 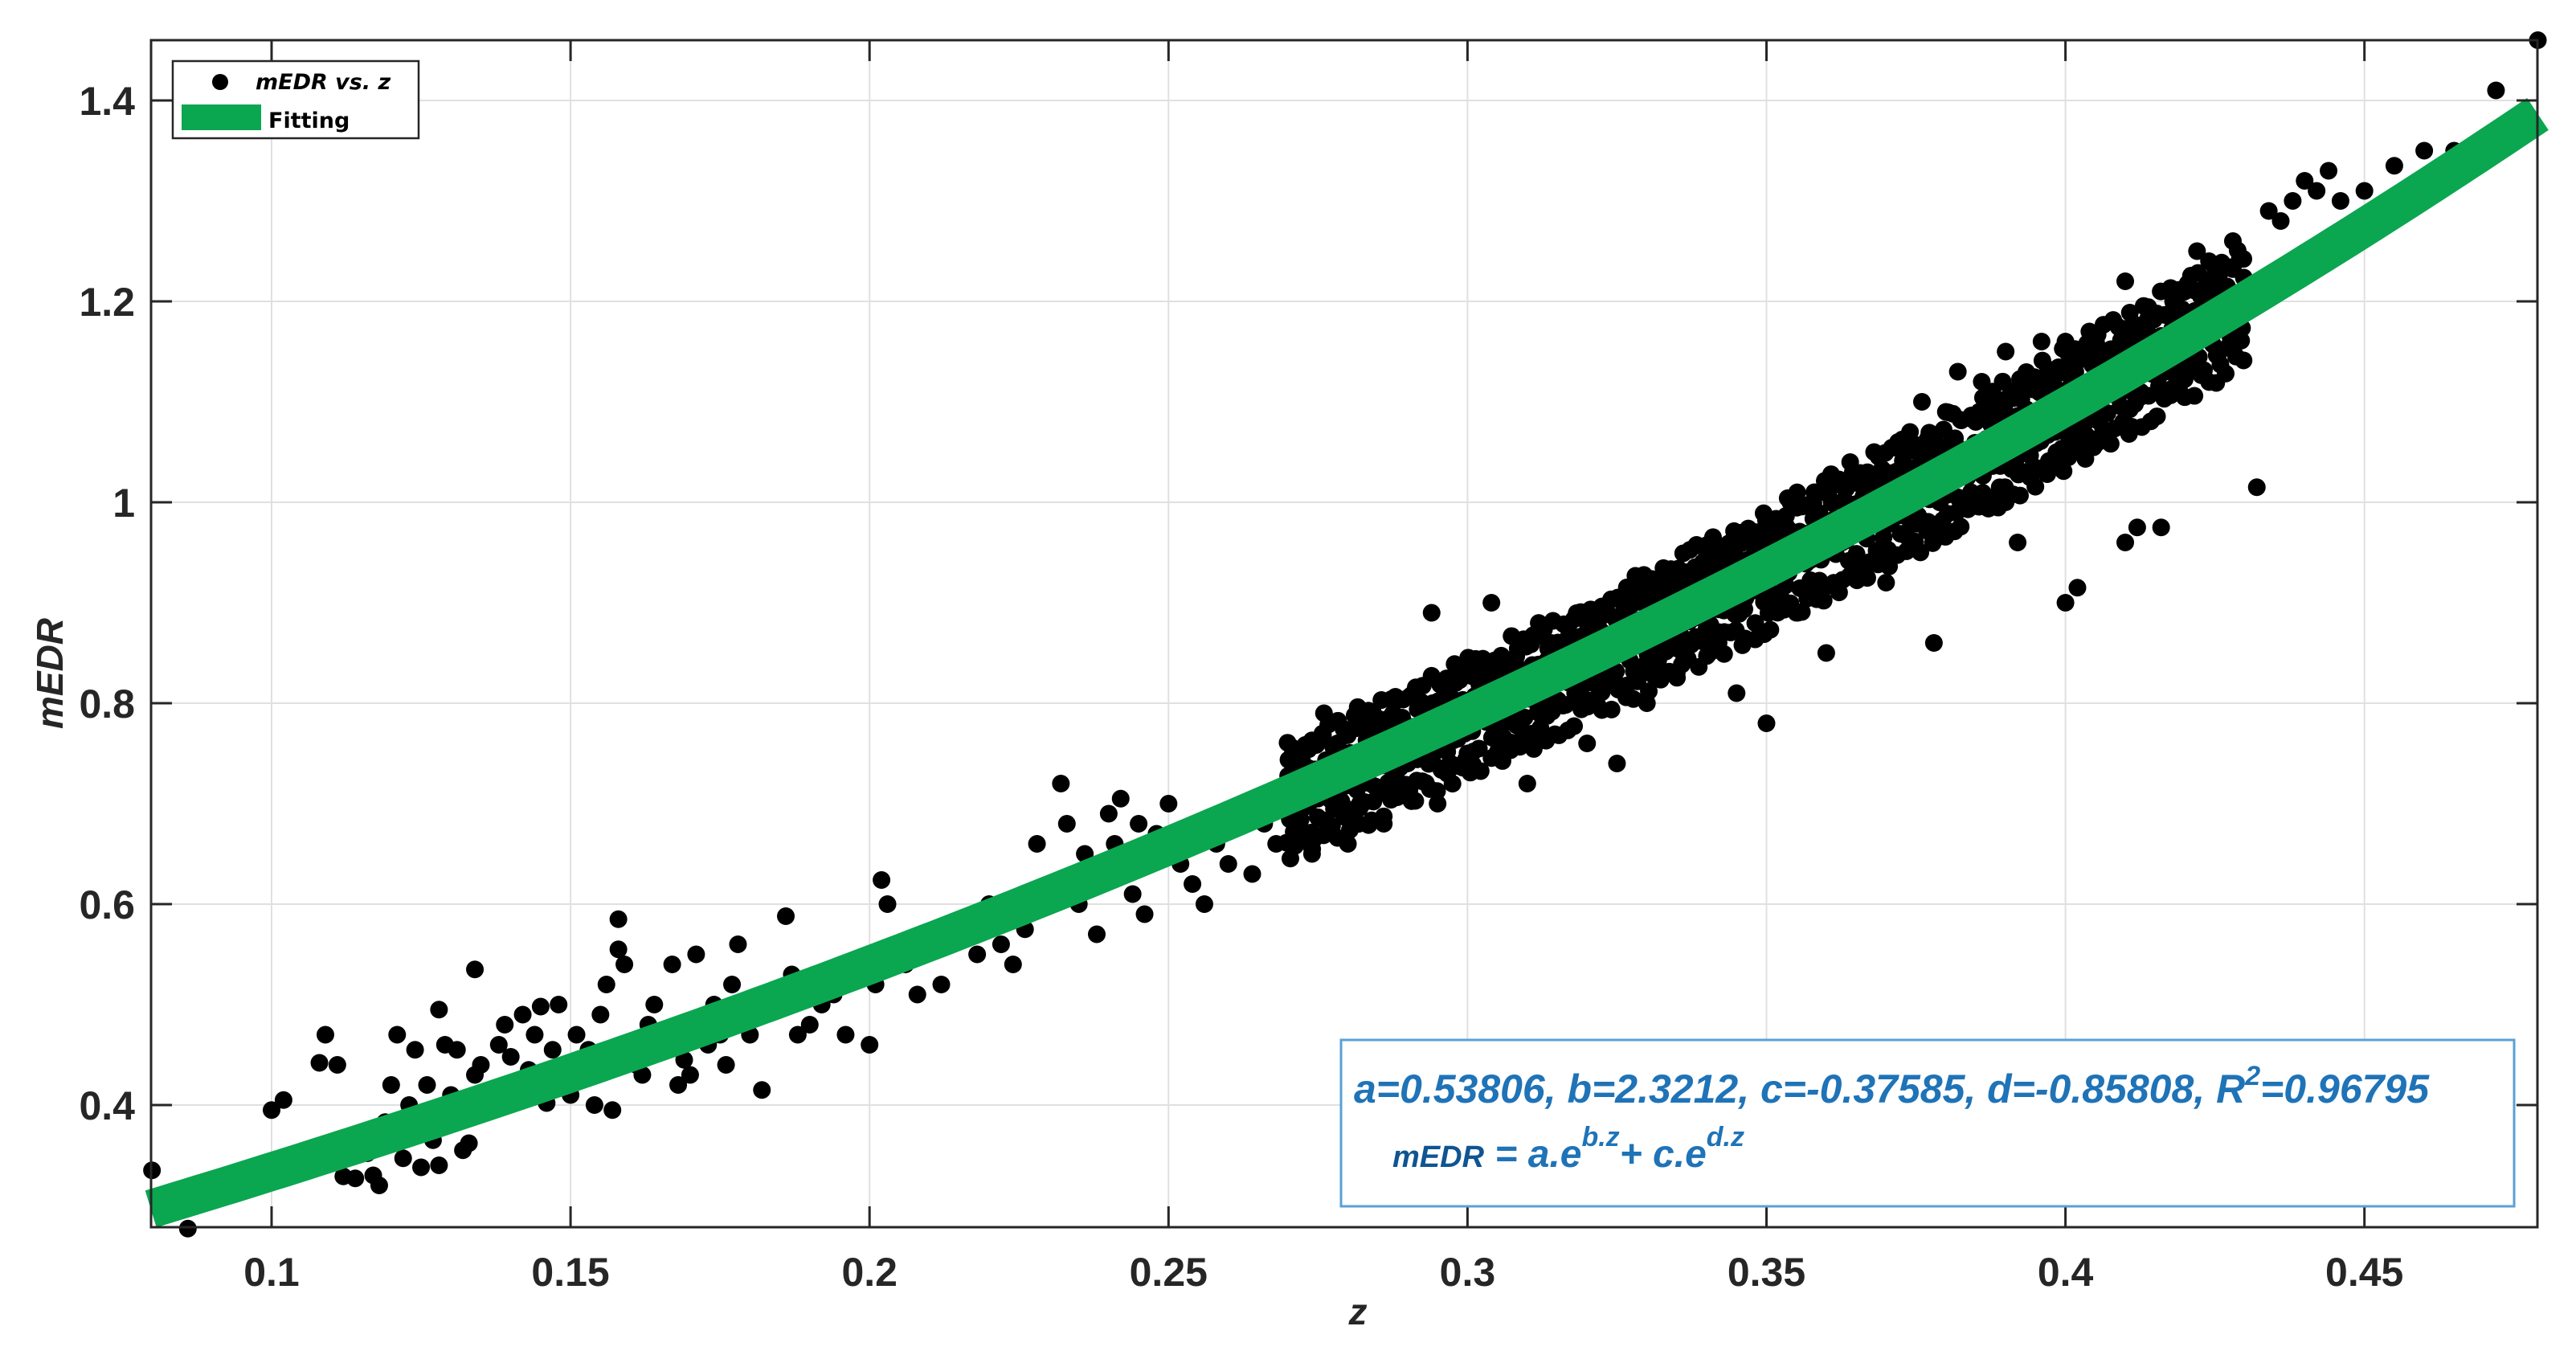 What do you see at coordinates (1358, 1311) in the screenshot?
I see `x-axis-label: z` at bounding box center [1358, 1311].